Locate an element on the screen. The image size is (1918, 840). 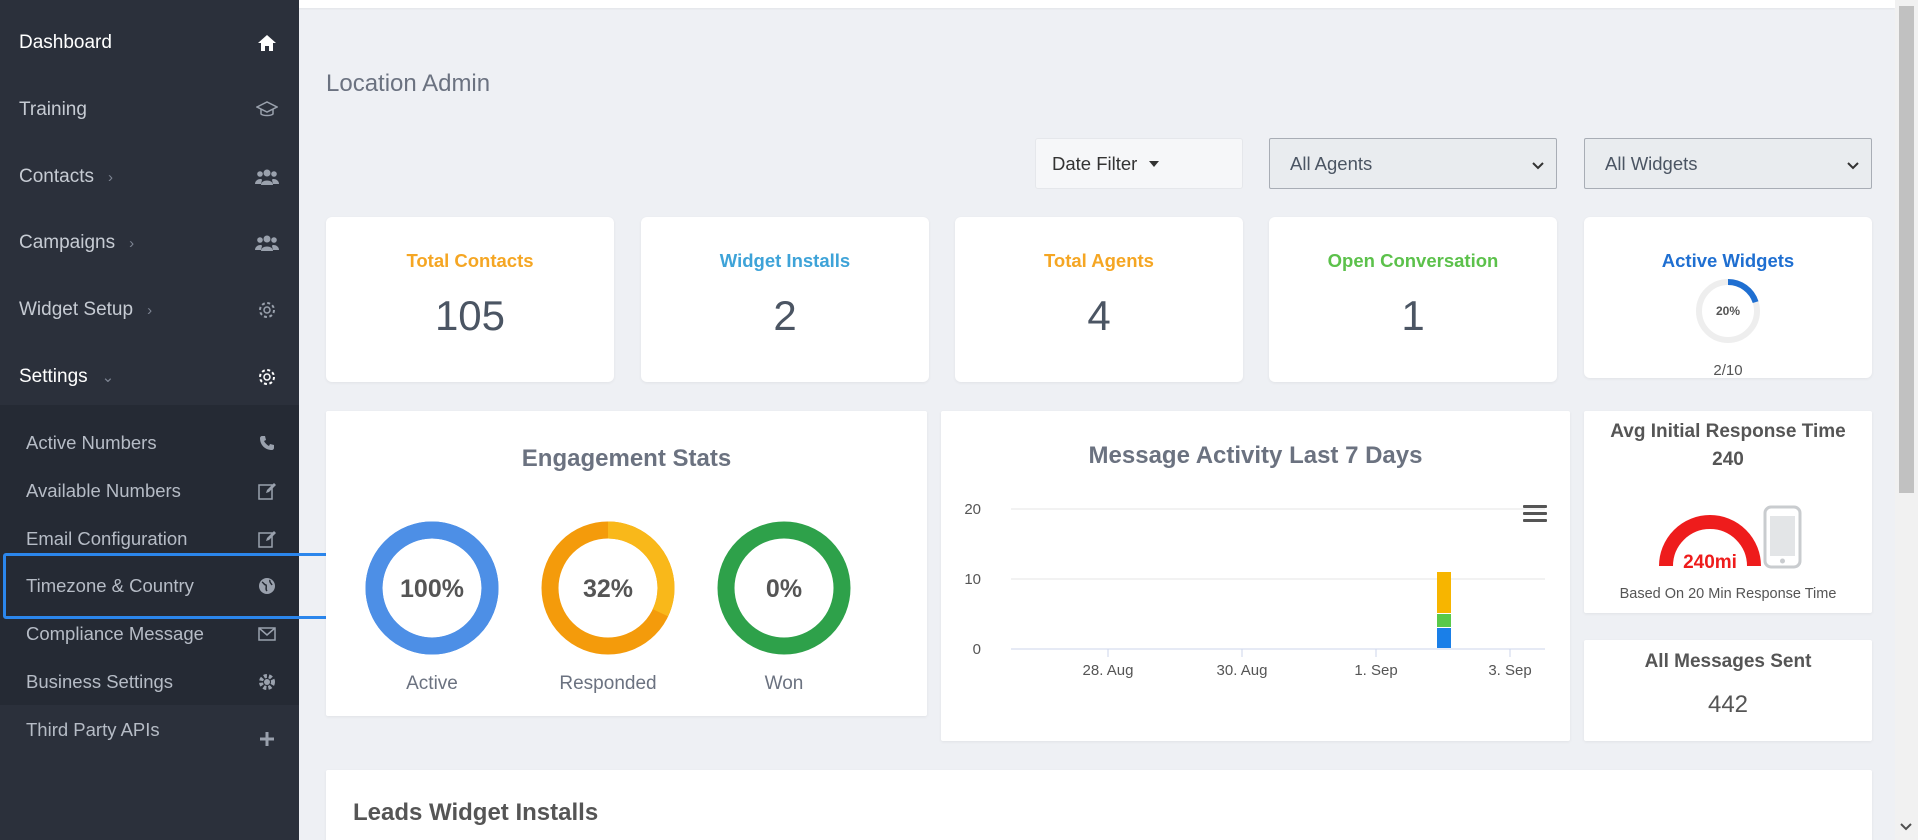
donut-won: 0% Won is located at coordinates (784, 606).